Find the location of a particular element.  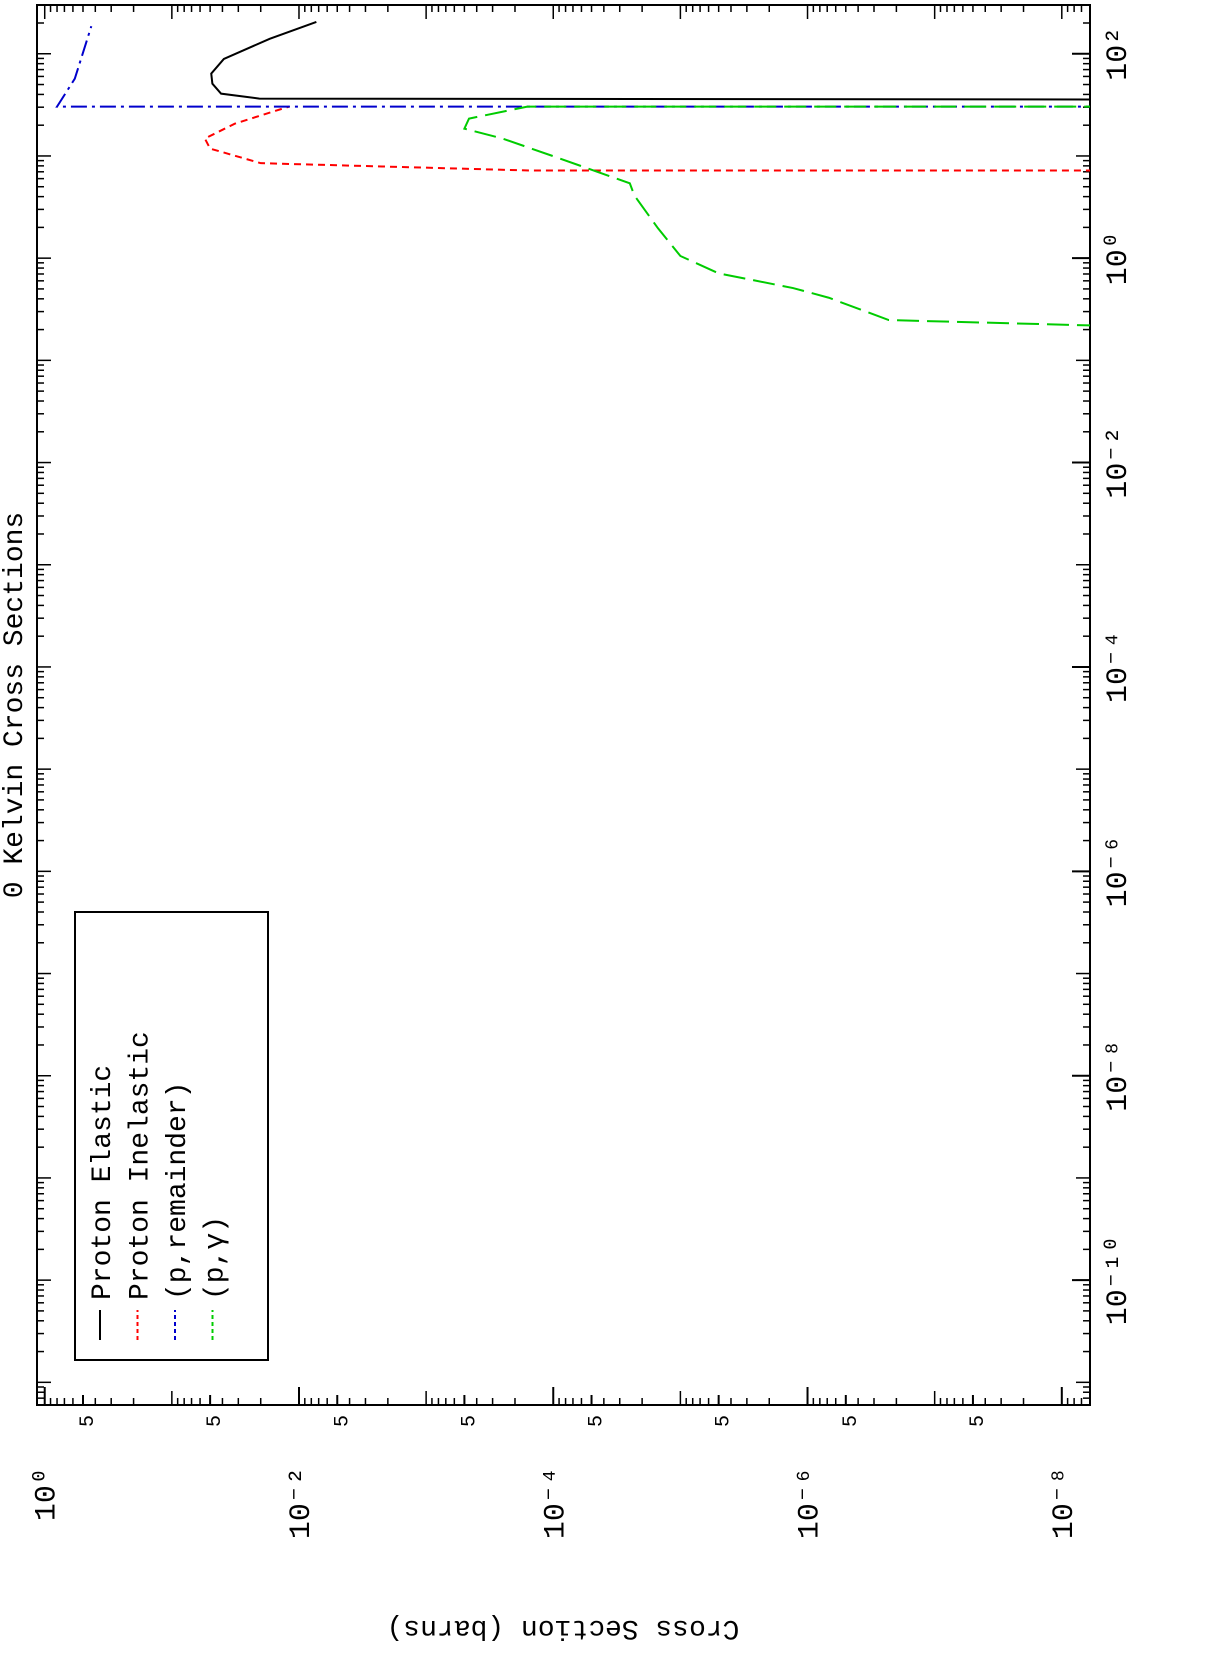

x-tick-label: 10⁻⁸ is located at coordinates (1119, 1076).